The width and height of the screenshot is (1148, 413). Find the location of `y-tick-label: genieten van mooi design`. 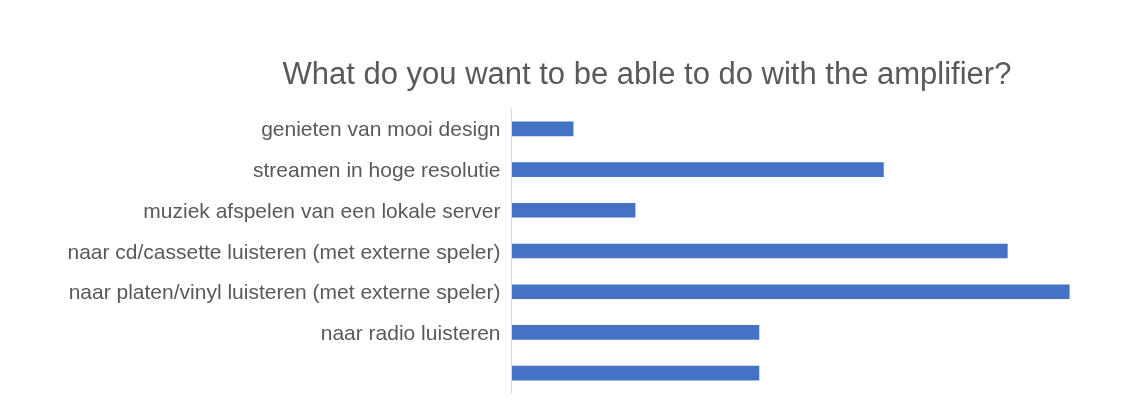

y-tick-label: genieten van mooi design is located at coordinates (381, 129).